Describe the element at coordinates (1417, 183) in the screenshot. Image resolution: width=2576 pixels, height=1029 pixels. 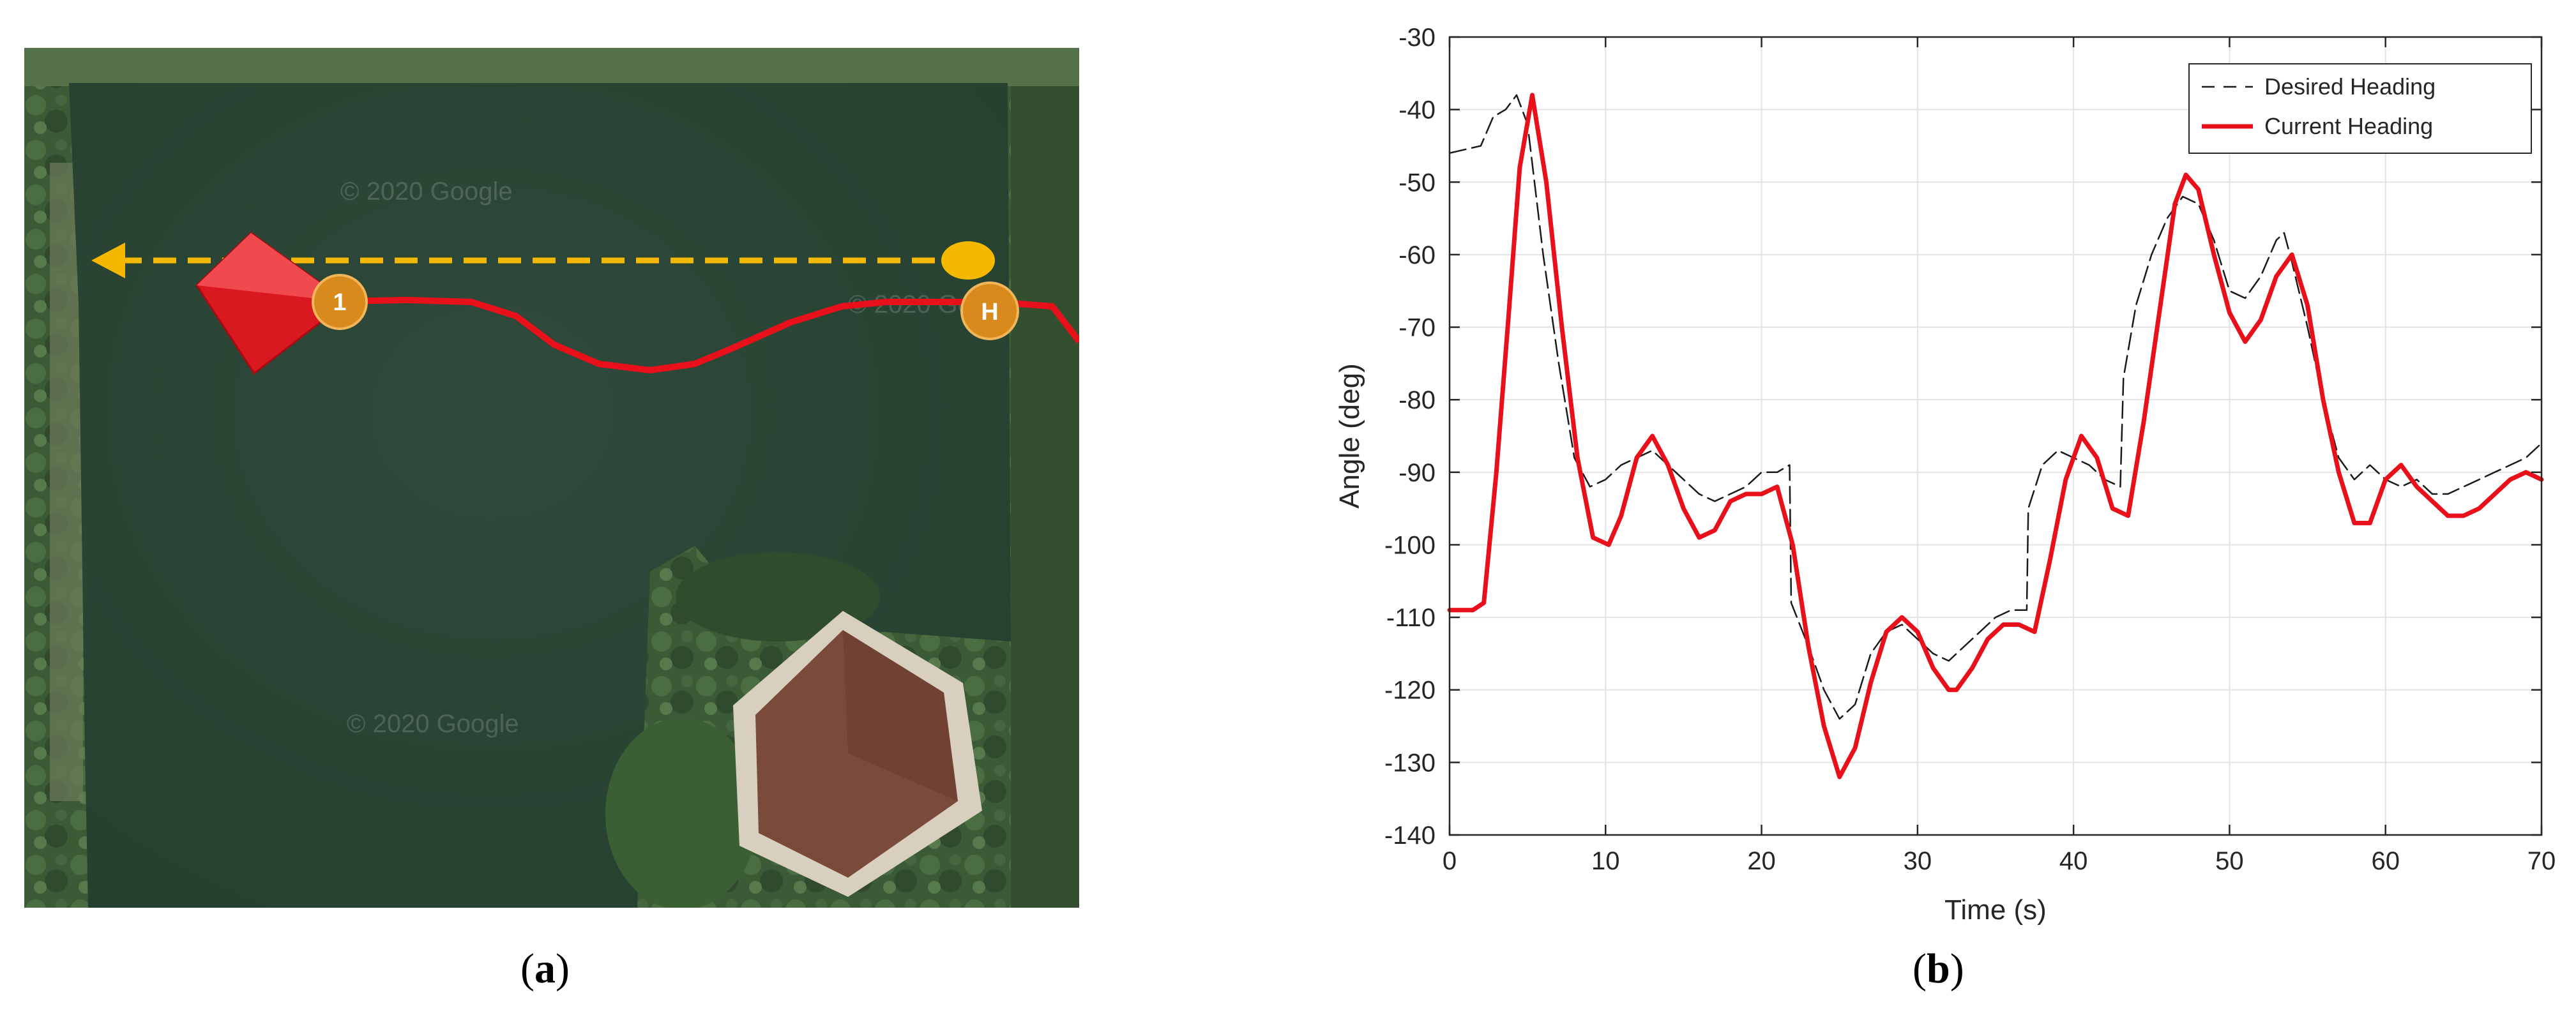
I see `y-tick-label: -50` at that location.